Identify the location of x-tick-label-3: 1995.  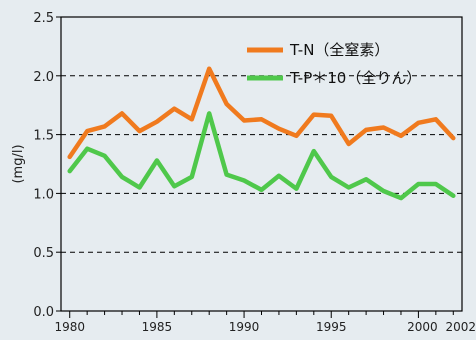
(331, 327).